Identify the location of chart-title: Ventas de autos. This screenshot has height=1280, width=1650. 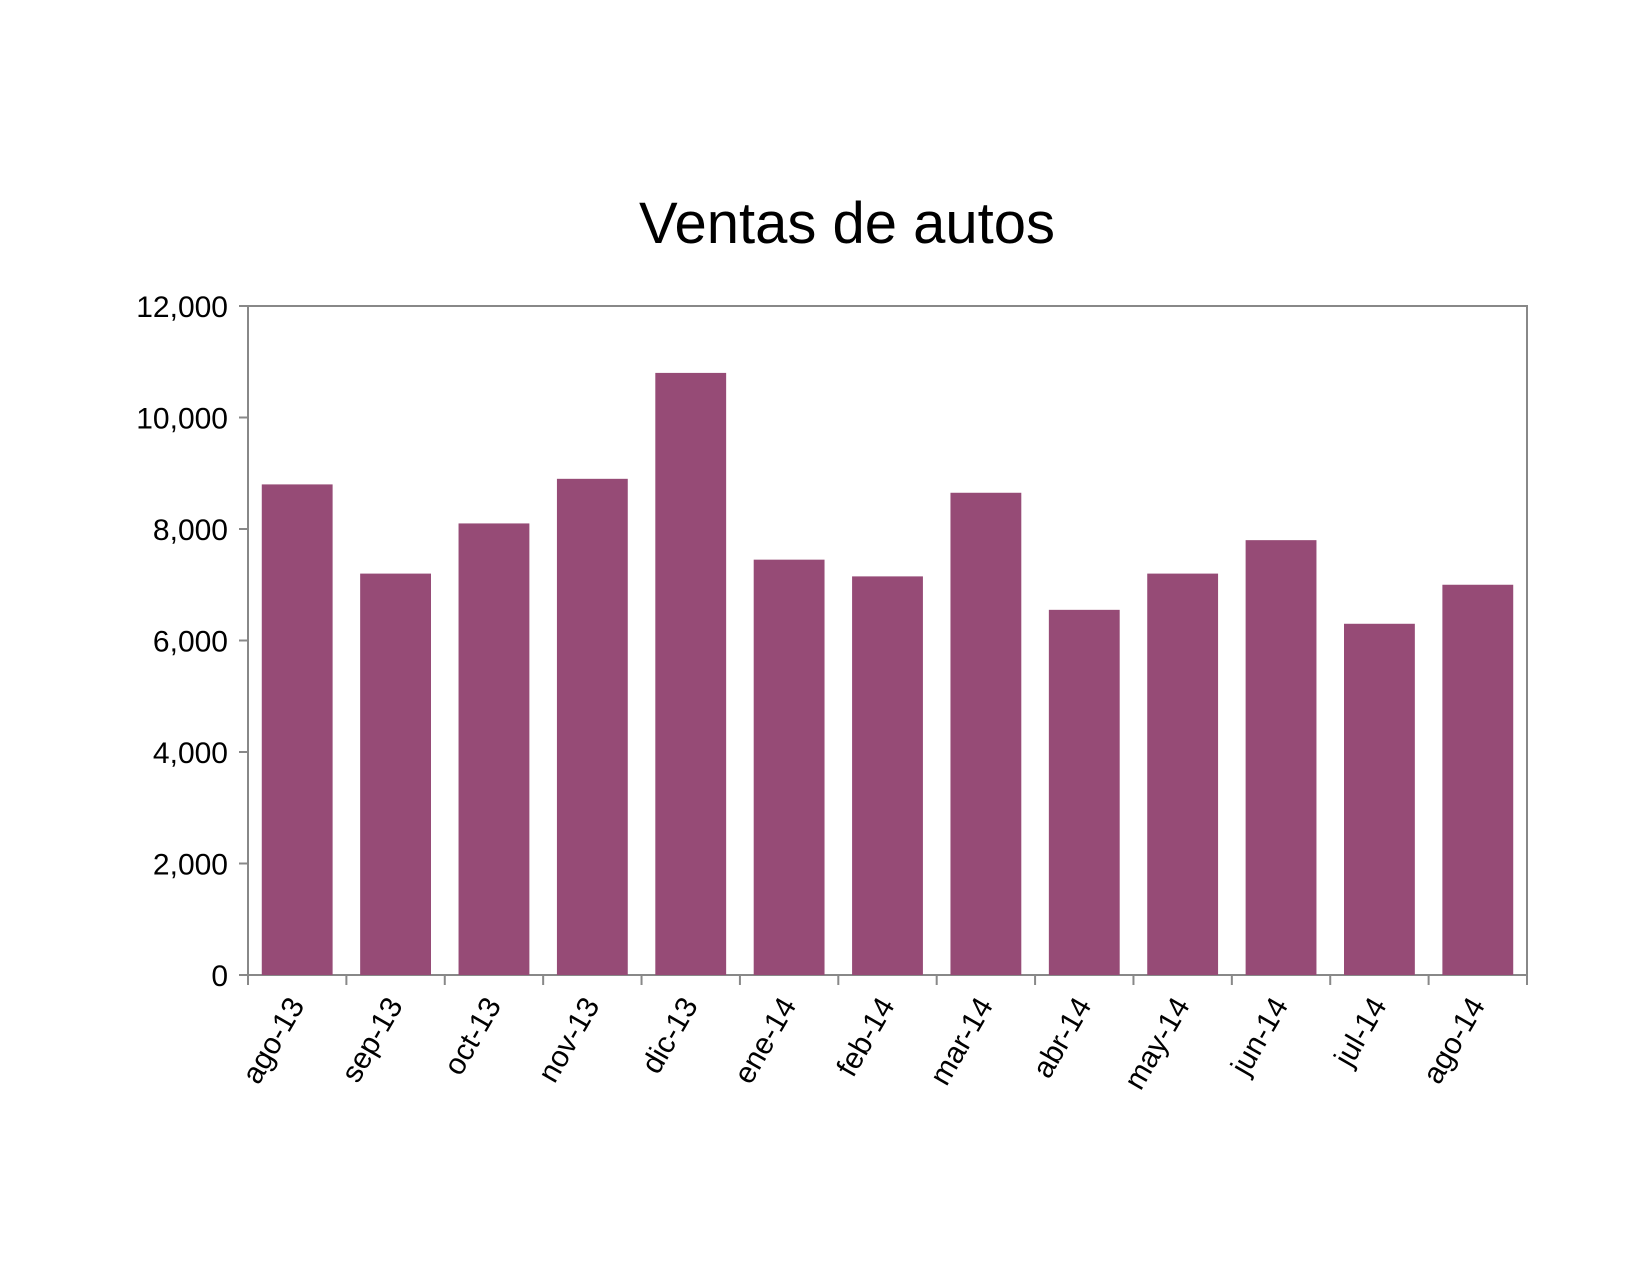
(847, 223).